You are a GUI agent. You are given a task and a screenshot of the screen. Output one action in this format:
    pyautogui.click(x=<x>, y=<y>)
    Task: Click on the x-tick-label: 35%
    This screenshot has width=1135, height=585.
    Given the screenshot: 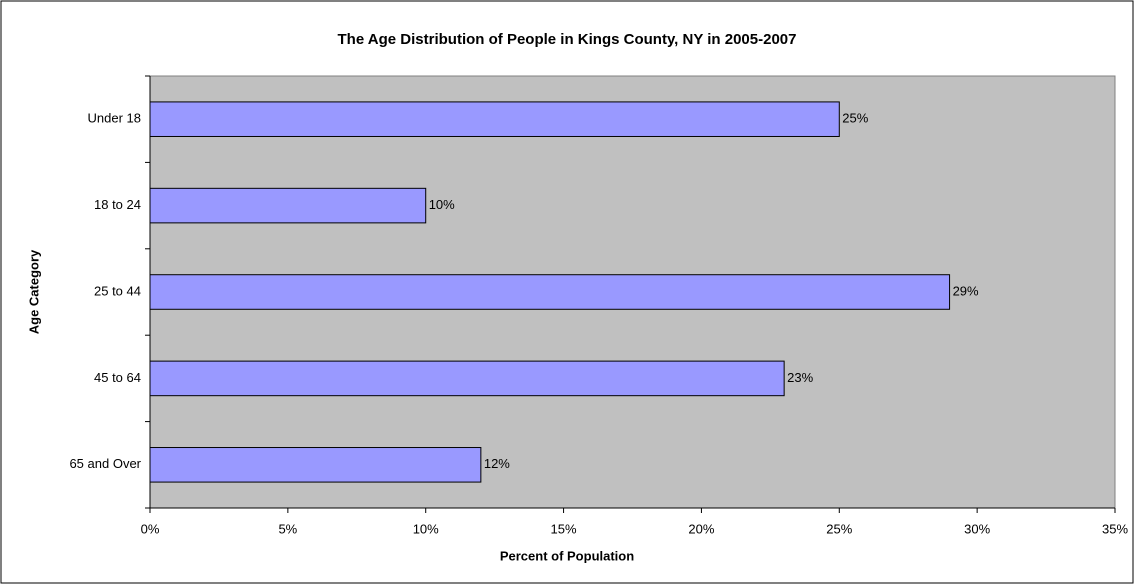 What is the action you would take?
    pyautogui.click(x=1115, y=528)
    